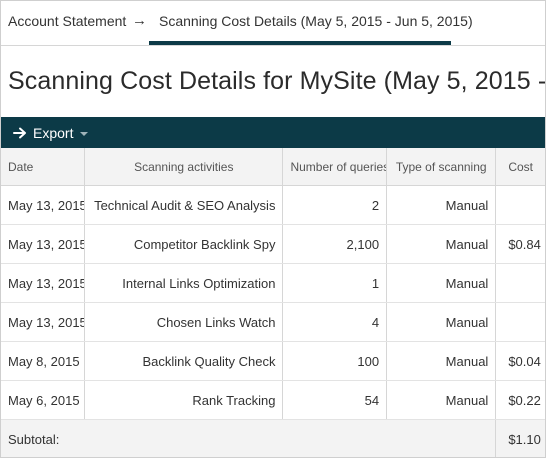 The image size is (546, 458). Describe the element at coordinates (520, 244) in the screenshot. I see `cell-cost: $0.84` at that location.